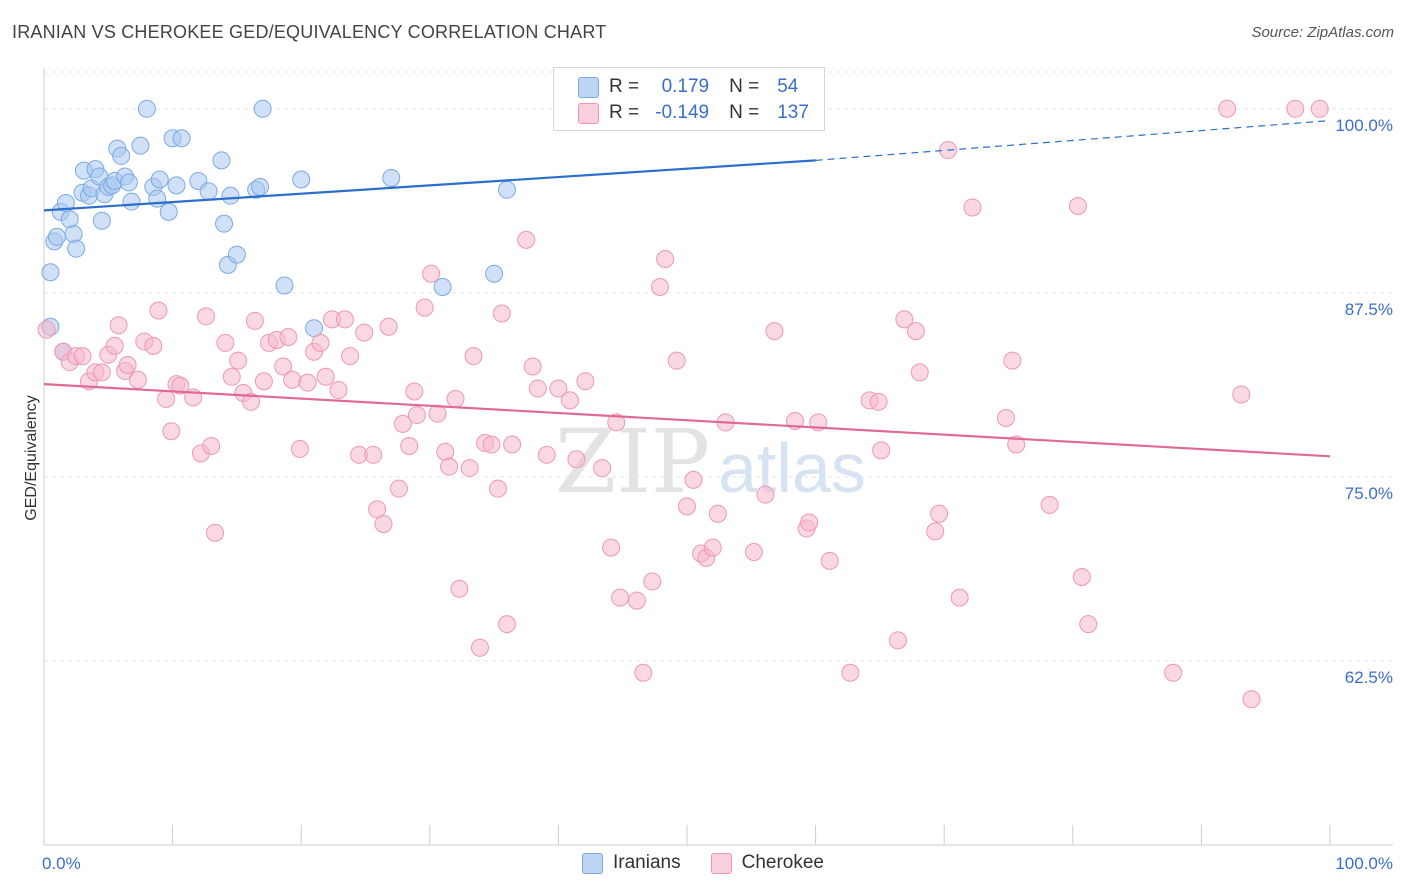 The height and width of the screenshot is (892, 1406). Describe the element at coordinates (697, 87) in the screenshot. I see `legend-row-iranians: R = 0.179 N = 54` at that location.